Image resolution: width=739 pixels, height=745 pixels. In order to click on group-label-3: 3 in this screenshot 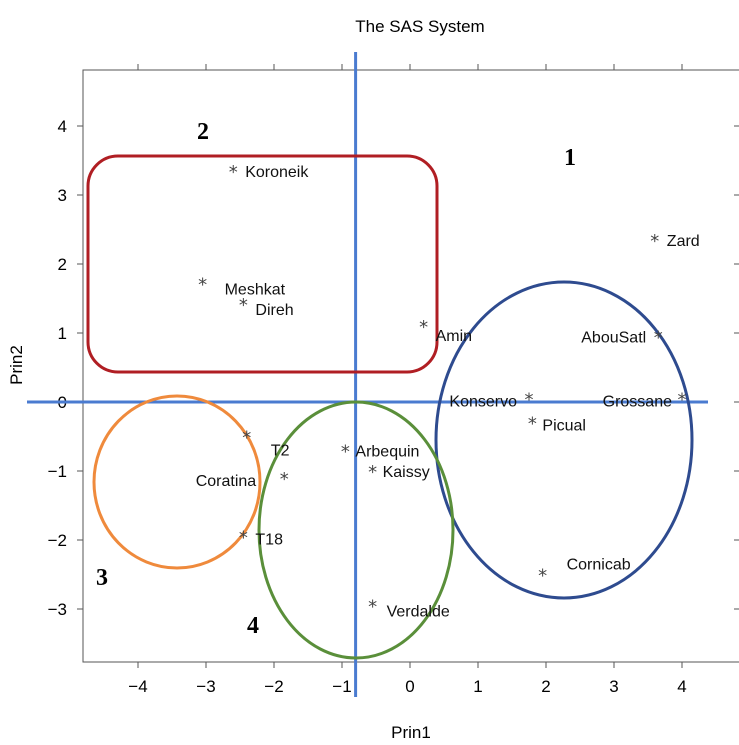, I will do `click(102, 578)`.